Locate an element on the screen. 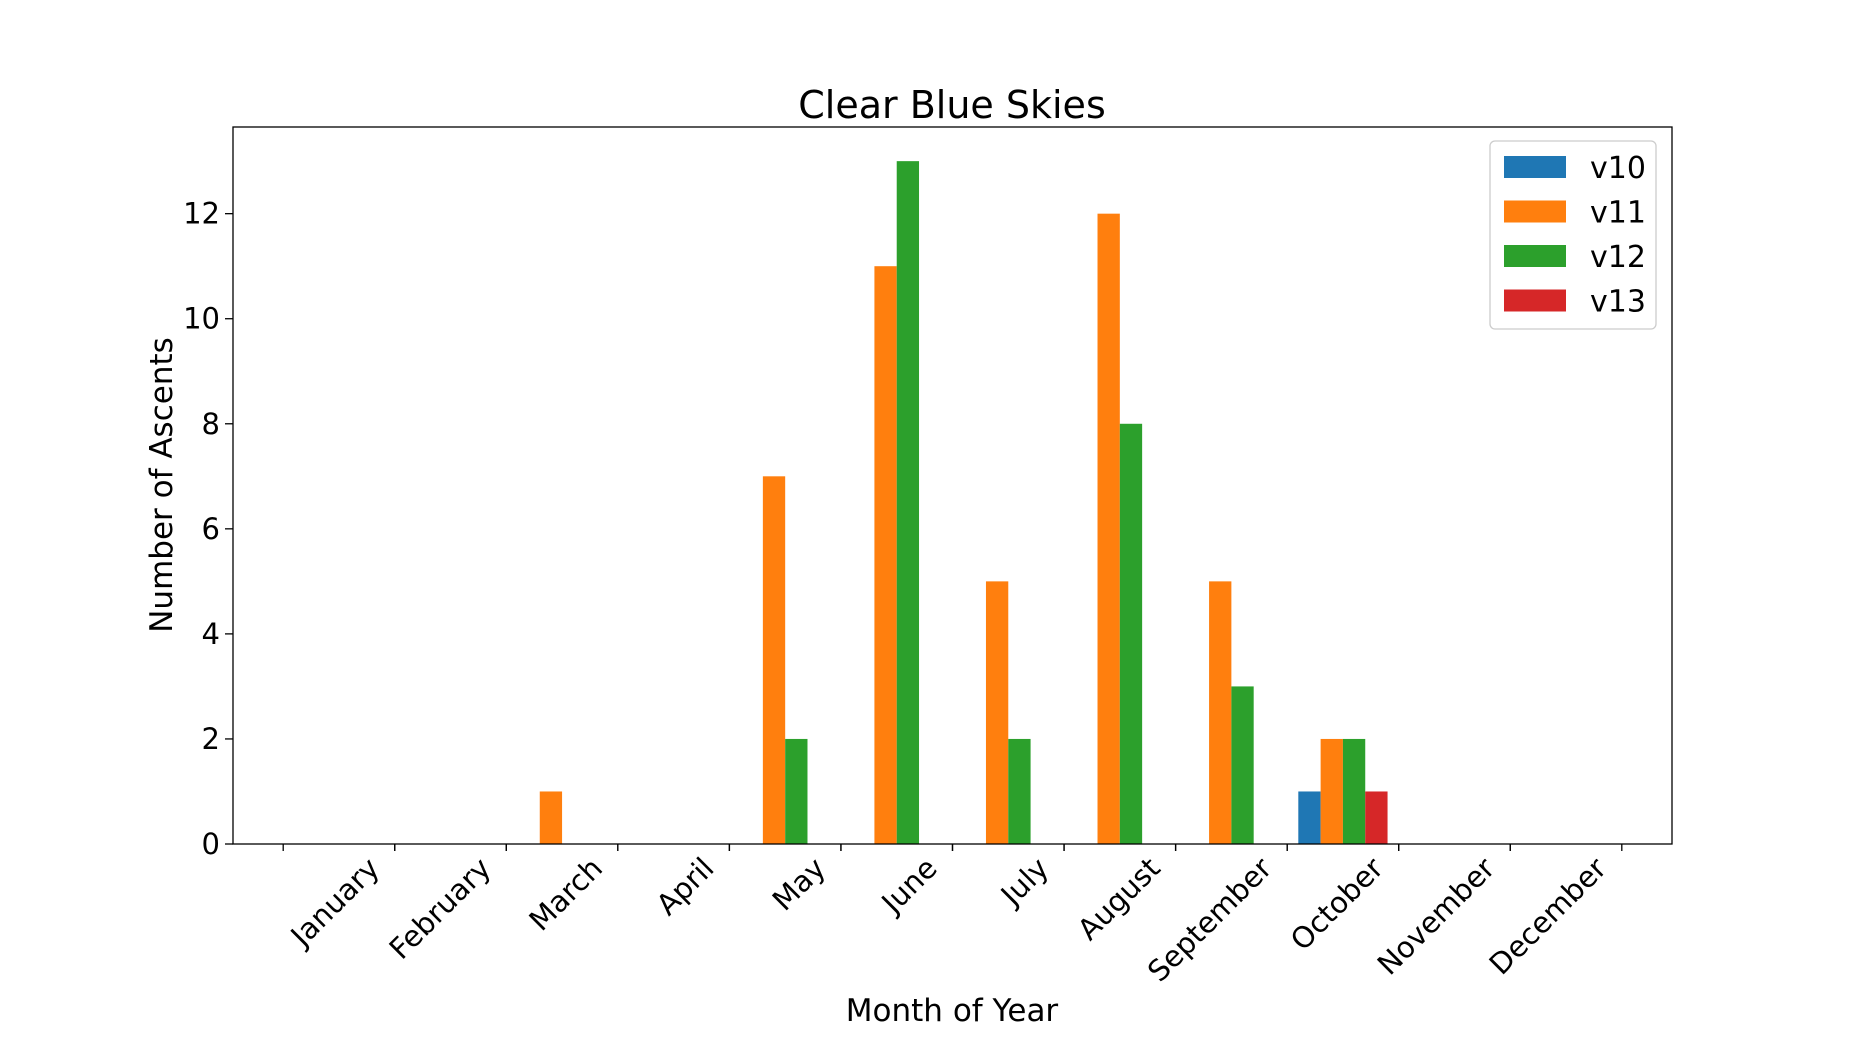 This screenshot has height=1050, width=1850. y-tick-label: 8 is located at coordinates (211, 424).